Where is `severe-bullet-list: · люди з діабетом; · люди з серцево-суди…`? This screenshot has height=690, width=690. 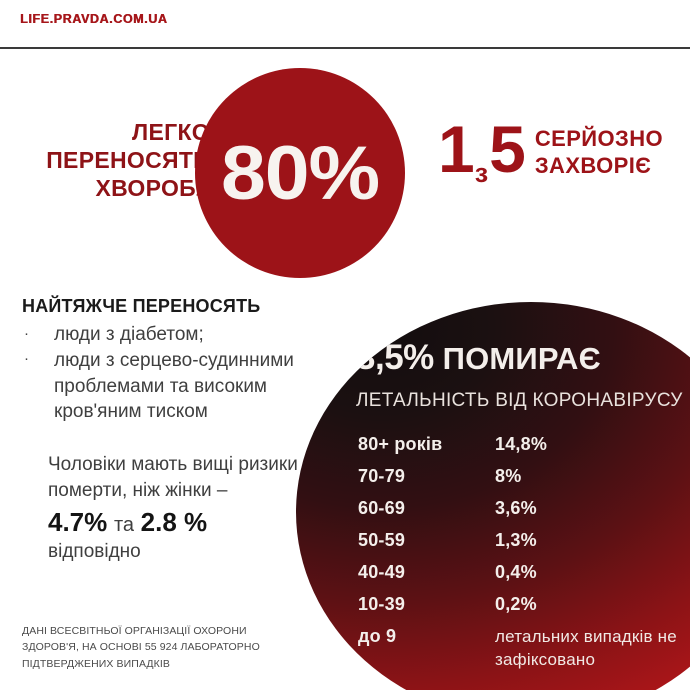
severe-bullet-list: · люди з діабетом; · люди з серцево-суди… is located at coordinates (182, 373).